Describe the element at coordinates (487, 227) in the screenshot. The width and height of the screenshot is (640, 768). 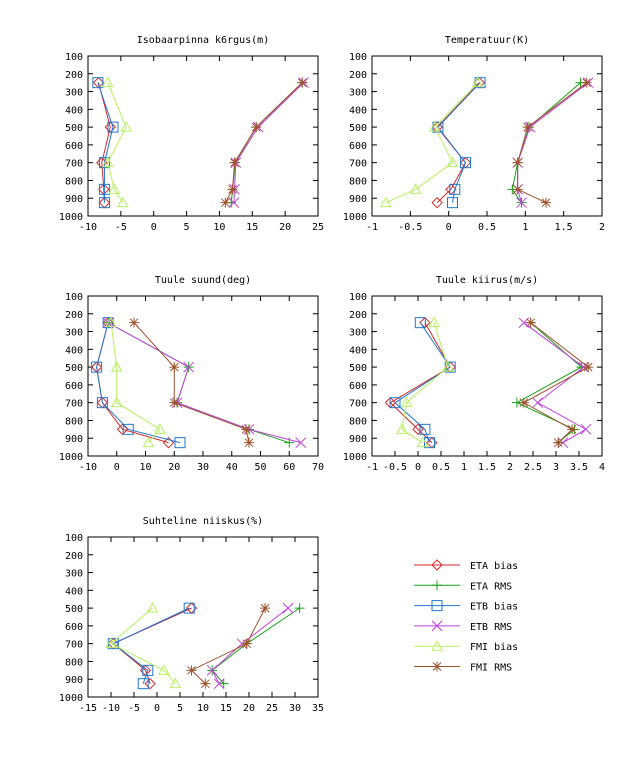
I see `x-tick-label: 0.5` at that location.